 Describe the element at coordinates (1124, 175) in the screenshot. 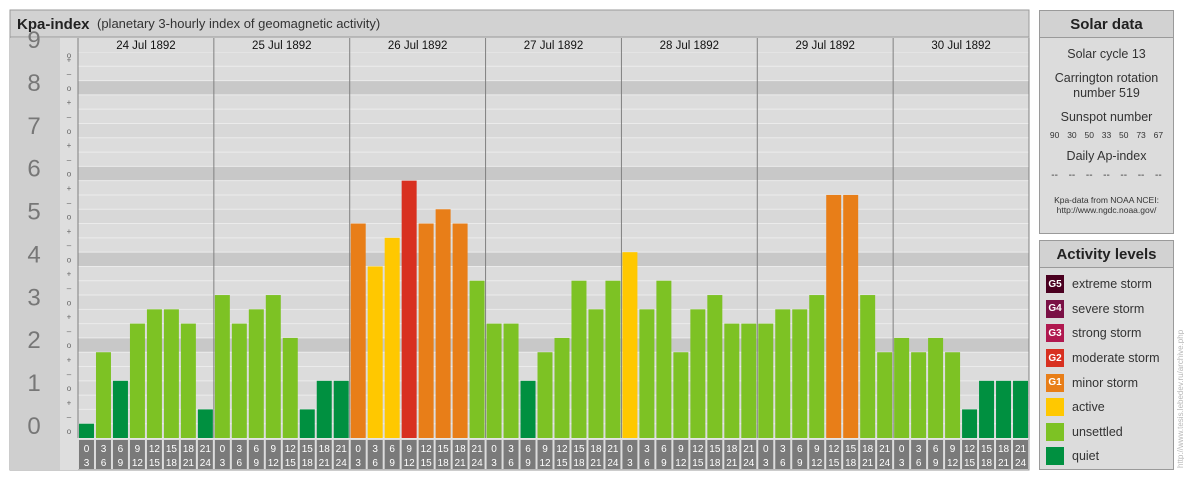

I see `ap-value: --` at that location.